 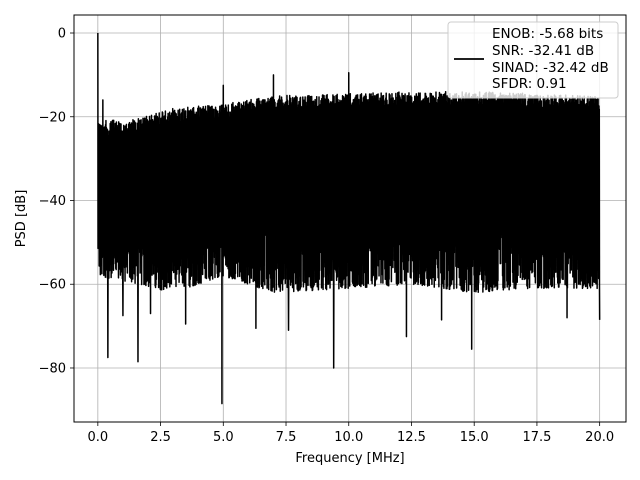 I want to click on legend-sfdr: SFDR: 0.91, so click(x=529, y=84).